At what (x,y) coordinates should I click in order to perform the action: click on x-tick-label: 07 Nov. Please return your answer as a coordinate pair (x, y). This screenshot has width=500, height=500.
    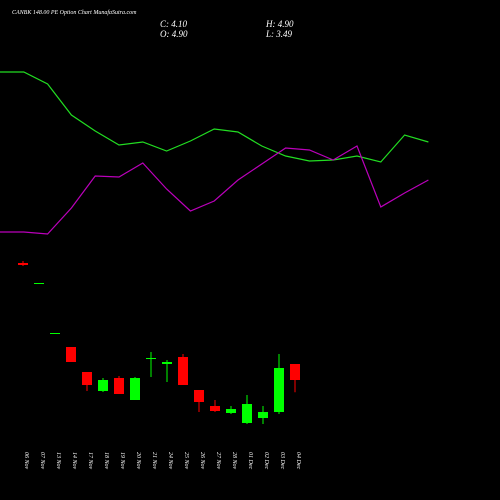
    Looking at the image, I should click on (42, 461).